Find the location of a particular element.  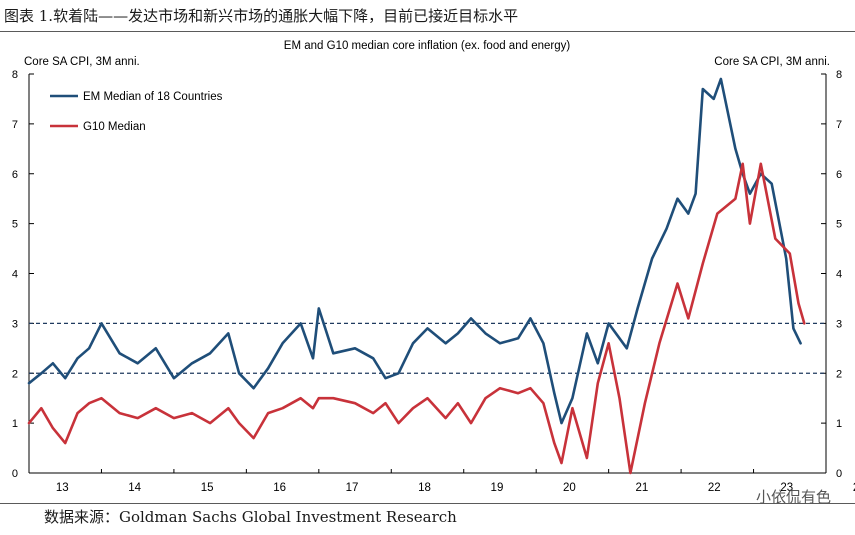

x-tick-label: 21 is located at coordinates (641, 488).